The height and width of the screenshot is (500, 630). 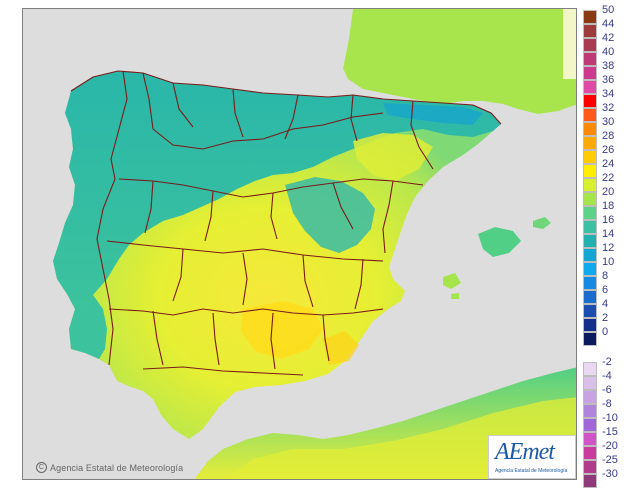 What do you see at coordinates (605, 318) in the screenshot?
I see `legend-label: 2` at bounding box center [605, 318].